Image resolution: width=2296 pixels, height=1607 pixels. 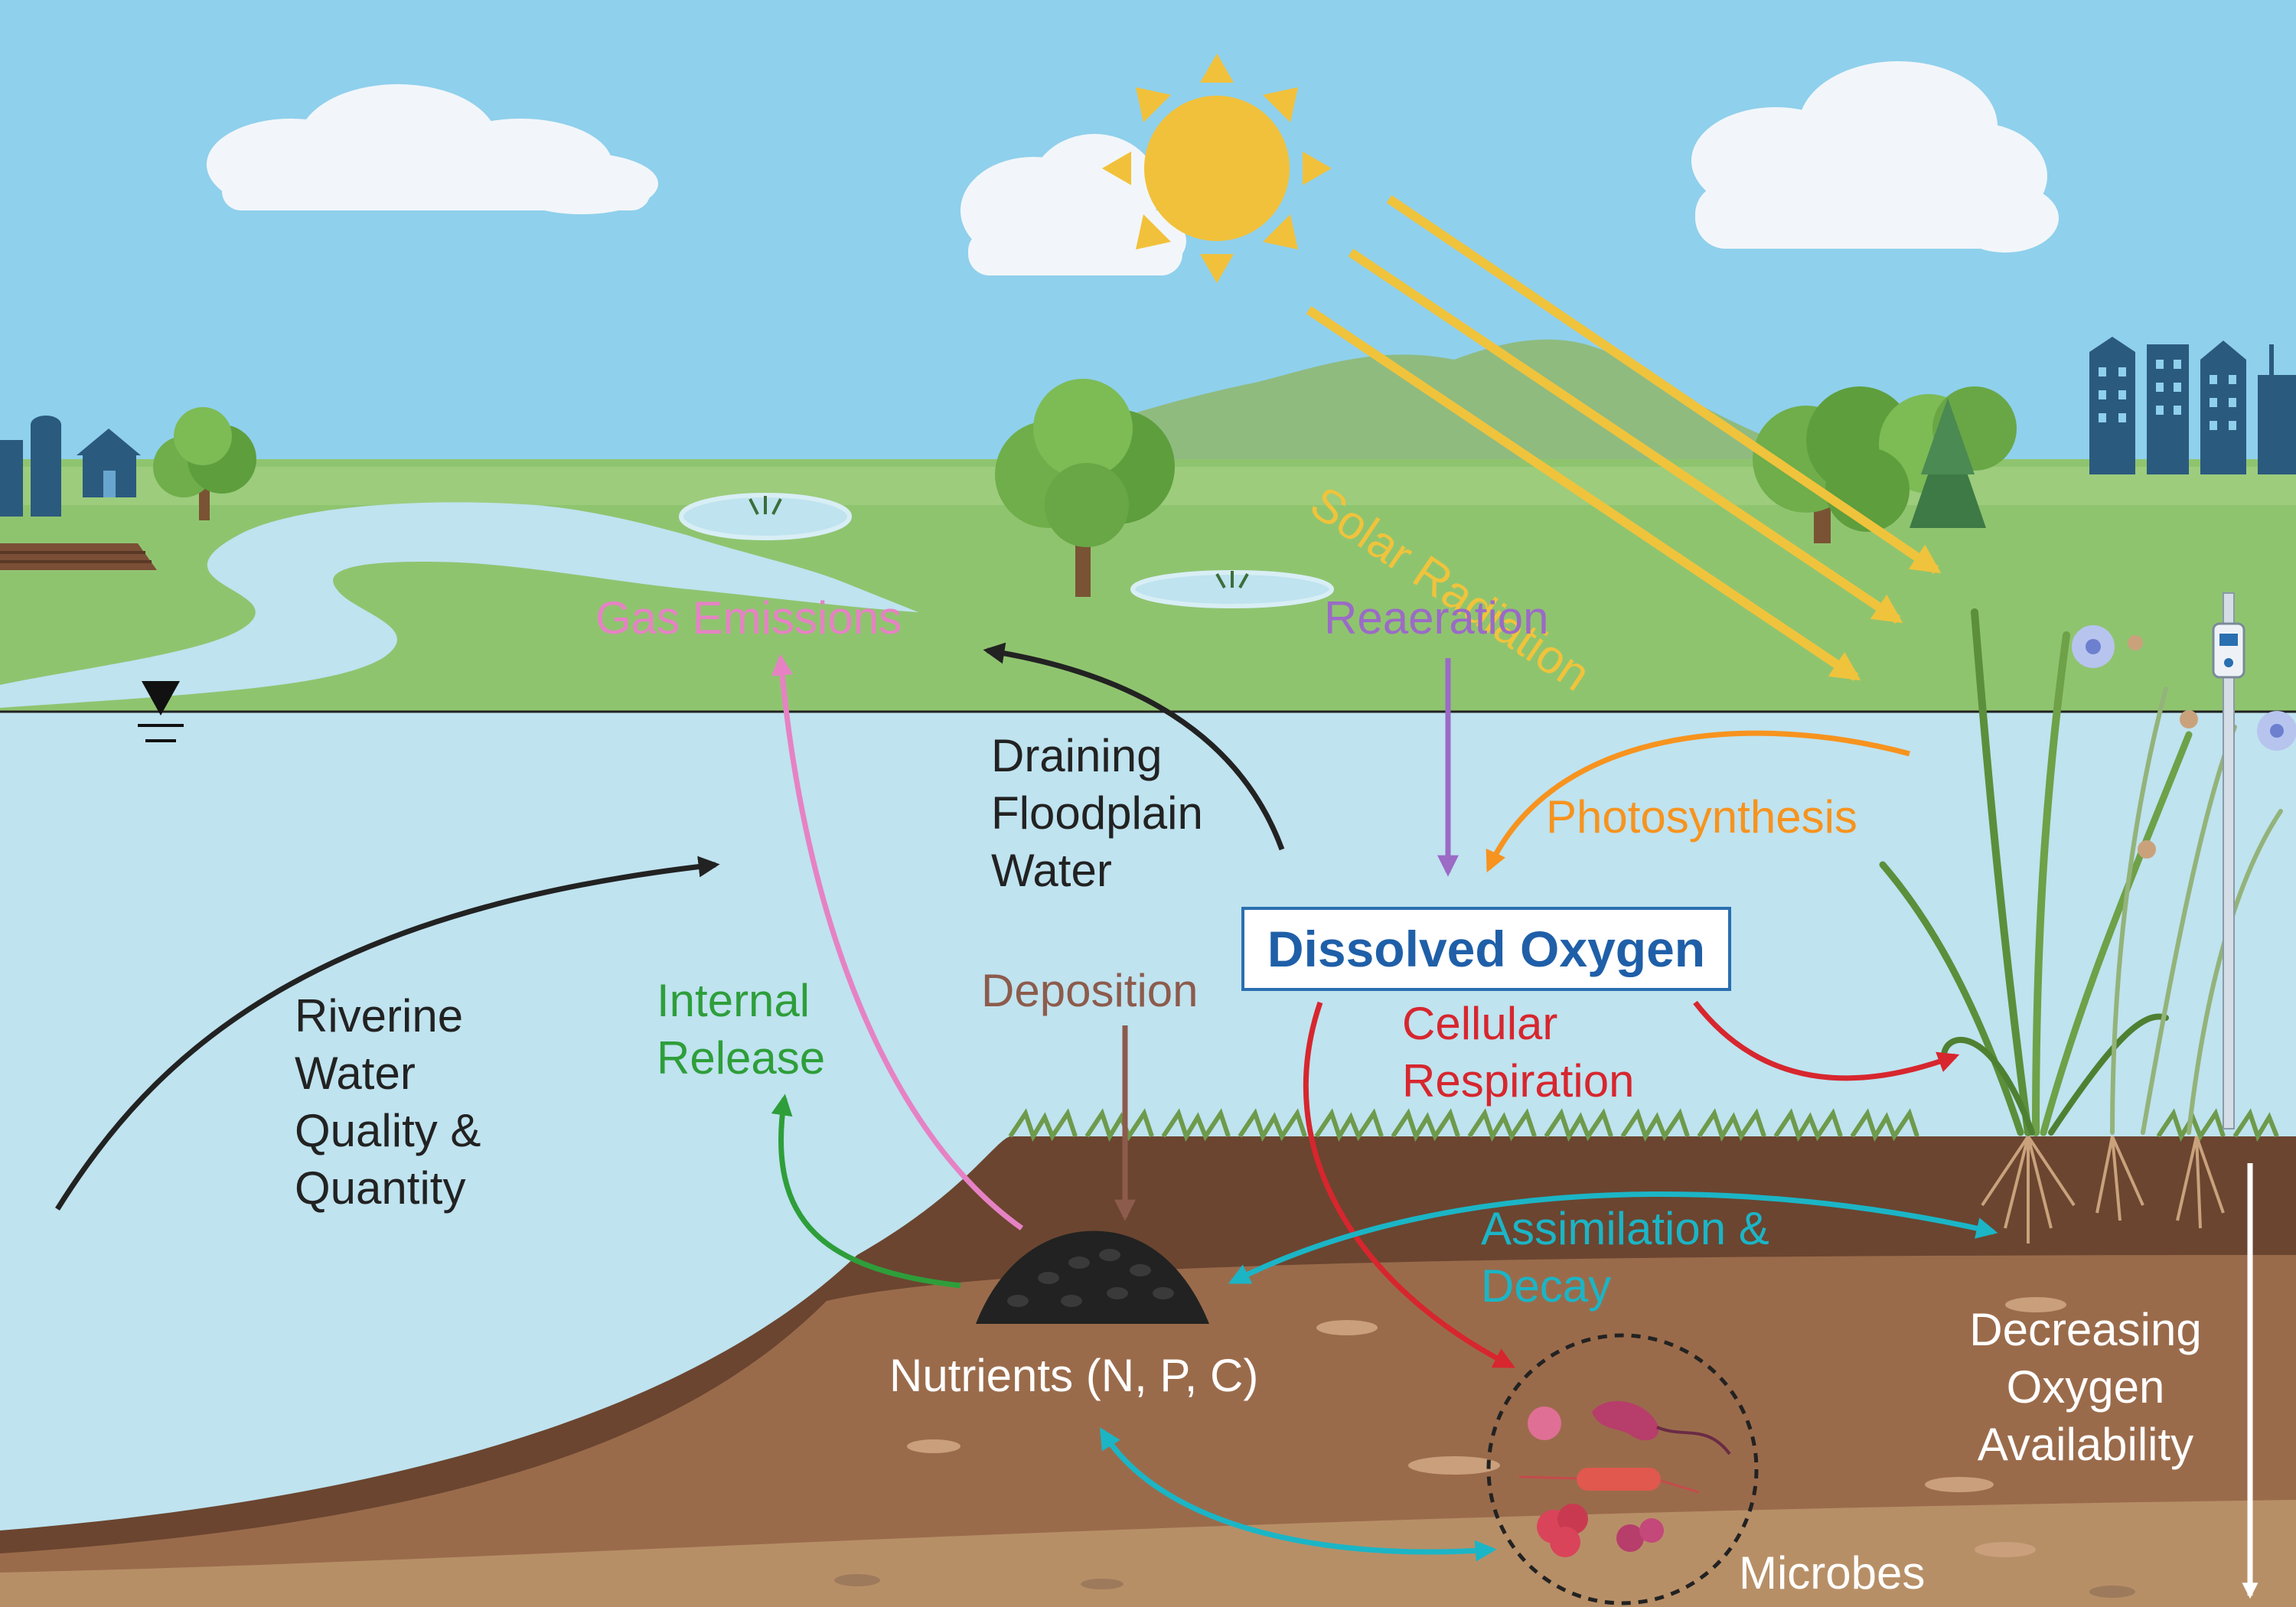 I want to click on internal-release-arrow, so click(x=866, y=1191).